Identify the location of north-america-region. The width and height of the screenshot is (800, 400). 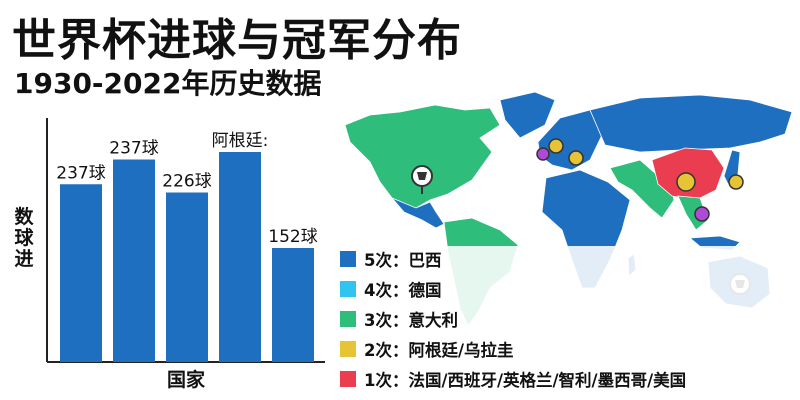
(422, 158).